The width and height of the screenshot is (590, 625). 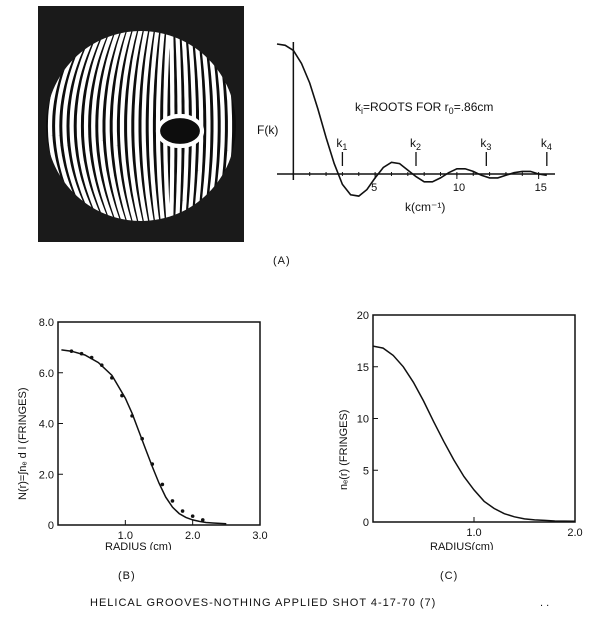 I want to click on chart-c-xlabel: RADIUS(cm), so click(x=462, y=545).